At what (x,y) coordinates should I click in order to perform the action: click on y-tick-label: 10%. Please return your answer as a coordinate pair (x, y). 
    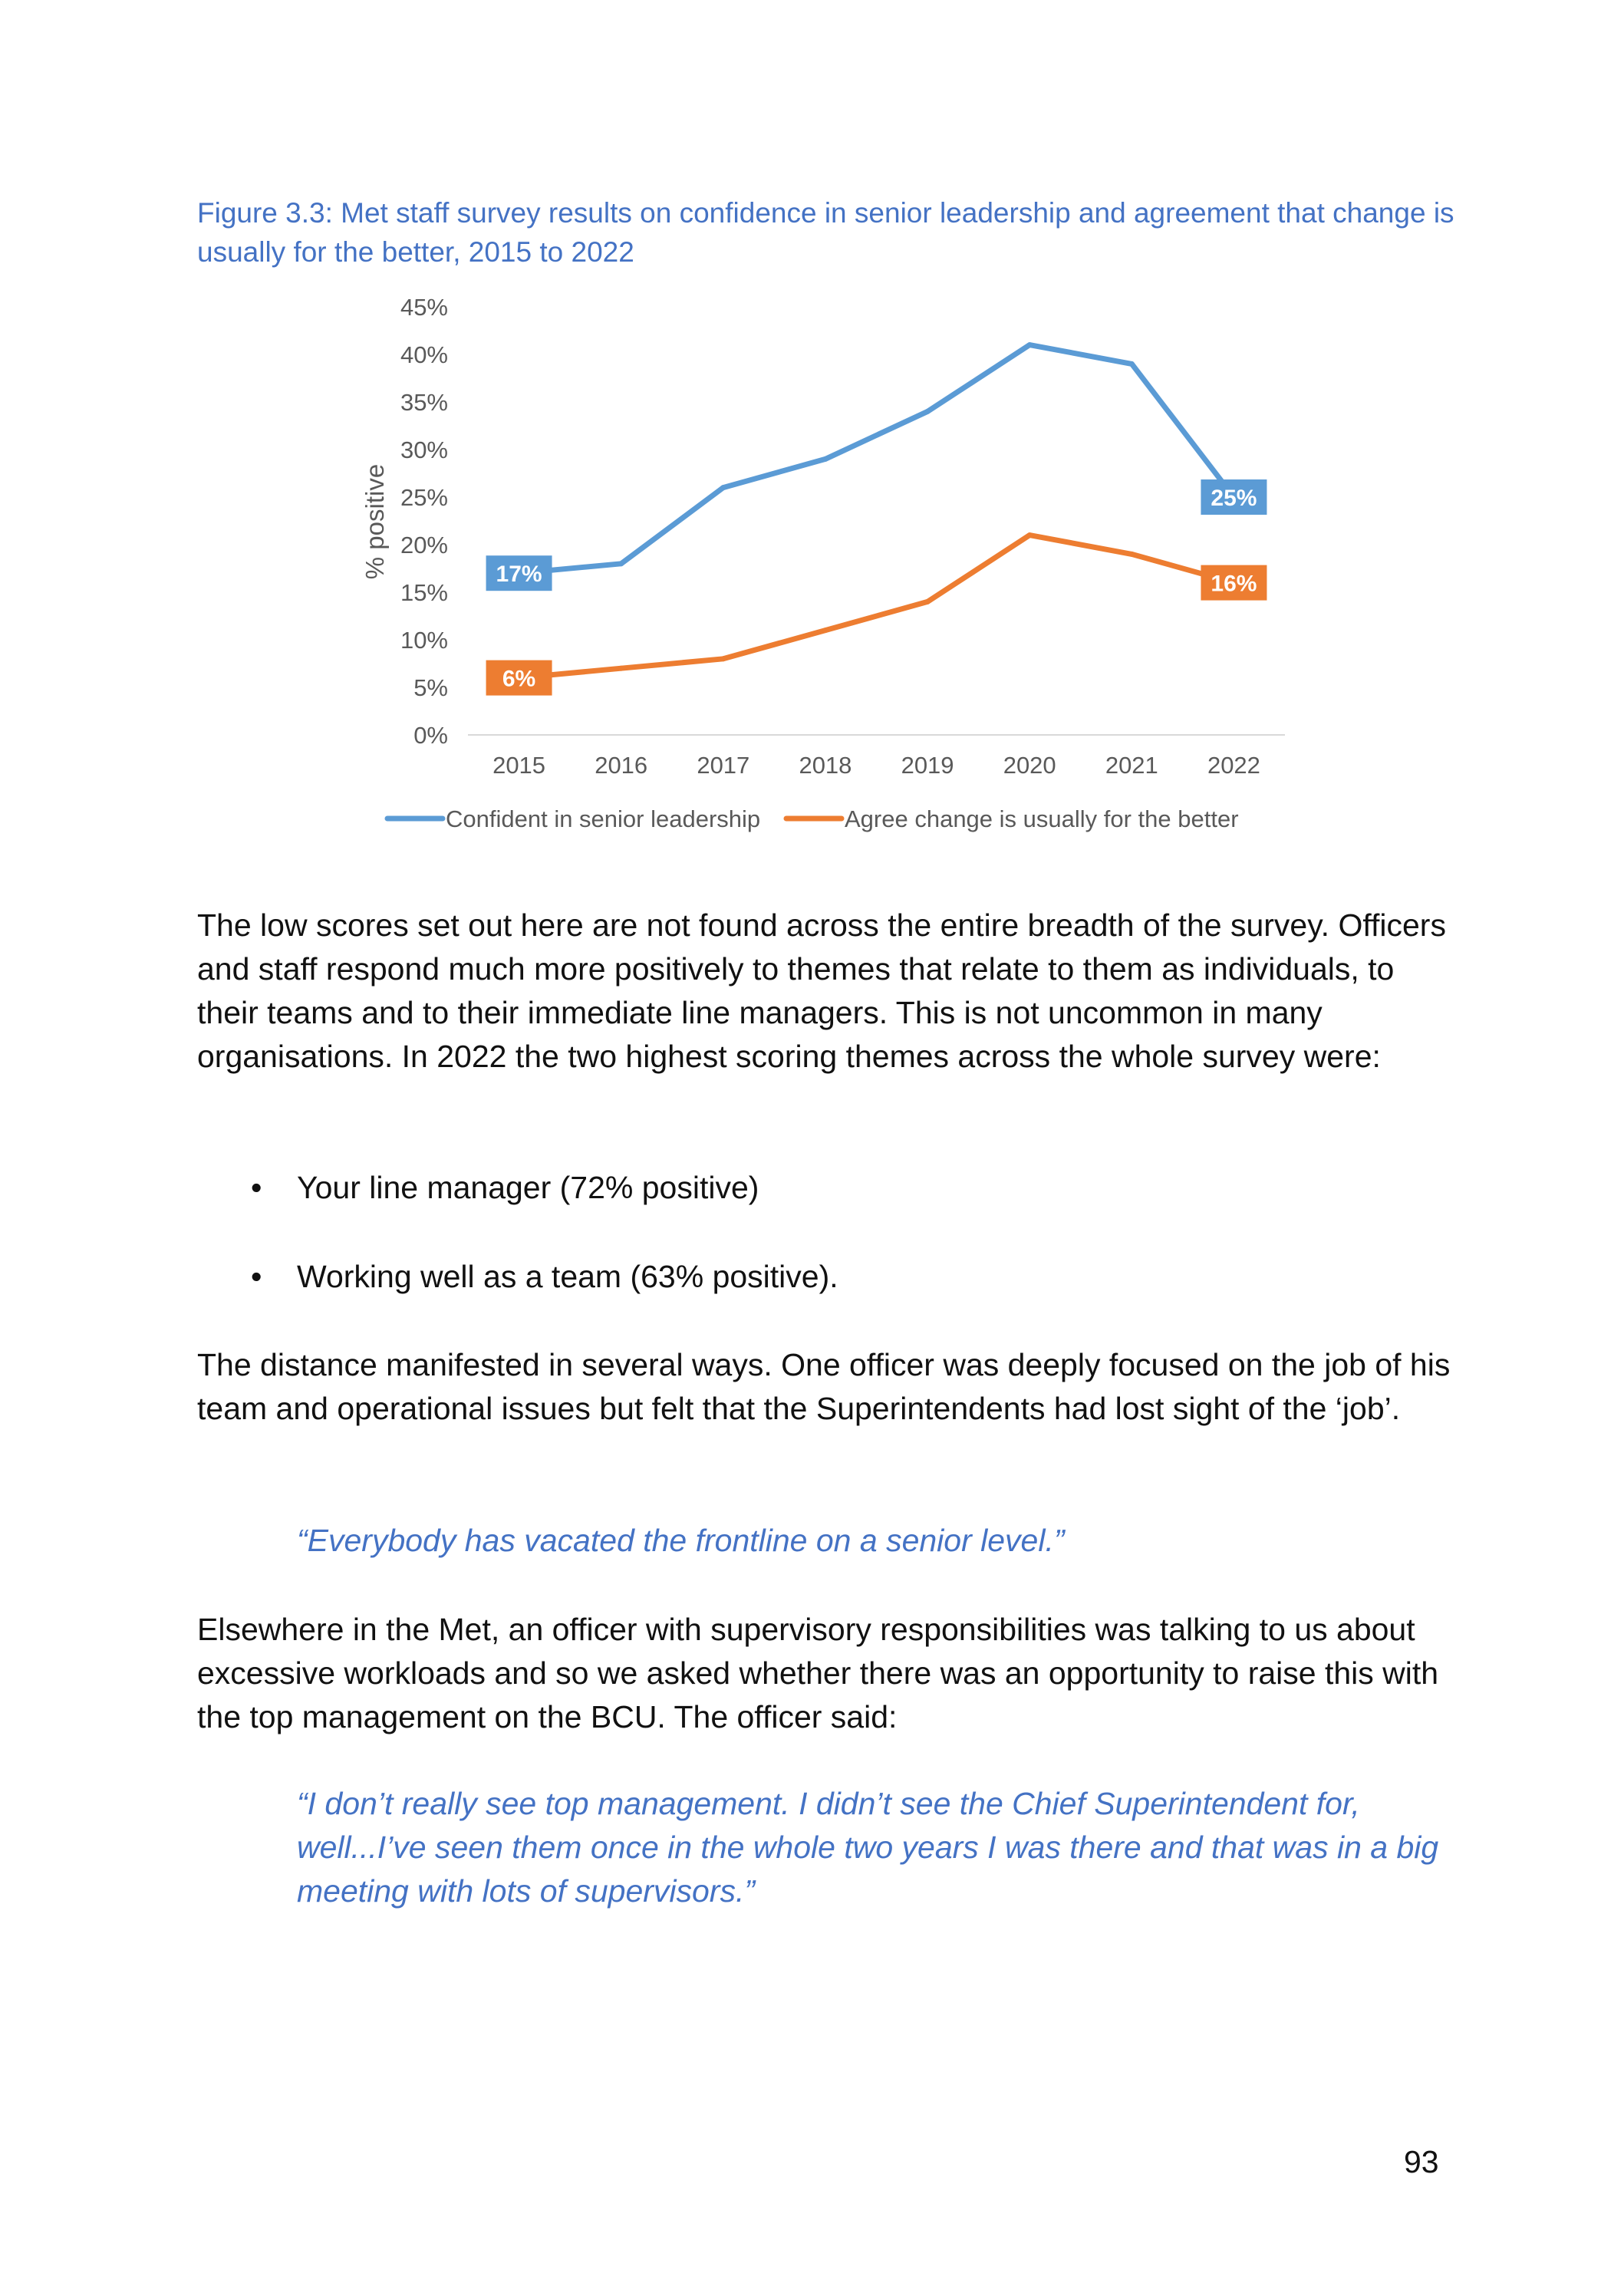
    Looking at the image, I should click on (424, 640).